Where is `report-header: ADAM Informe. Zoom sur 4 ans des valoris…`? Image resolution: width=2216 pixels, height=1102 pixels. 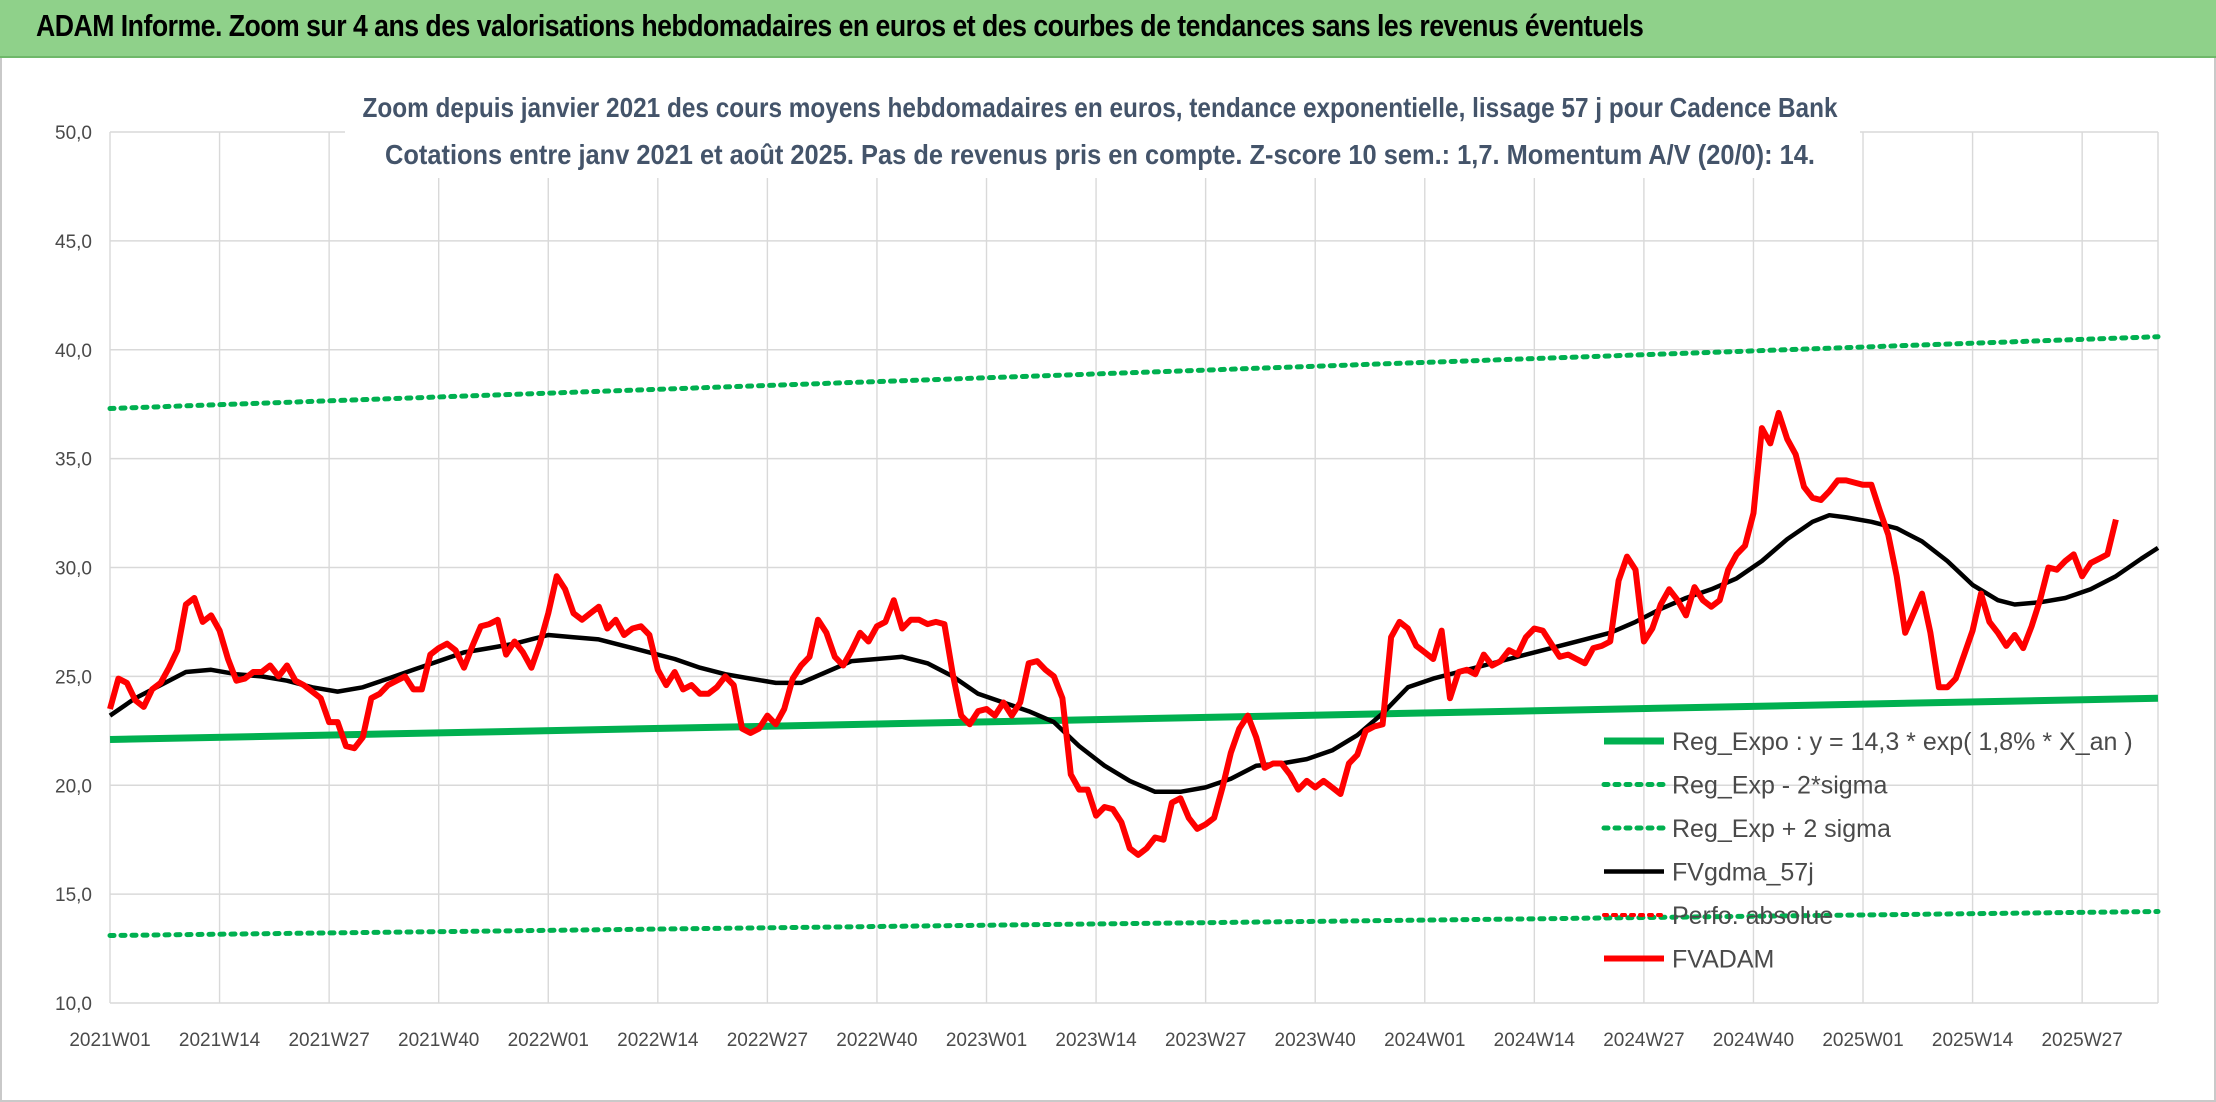 report-header: ADAM Informe. Zoom sur 4 ans des valoris… is located at coordinates (1108, 29).